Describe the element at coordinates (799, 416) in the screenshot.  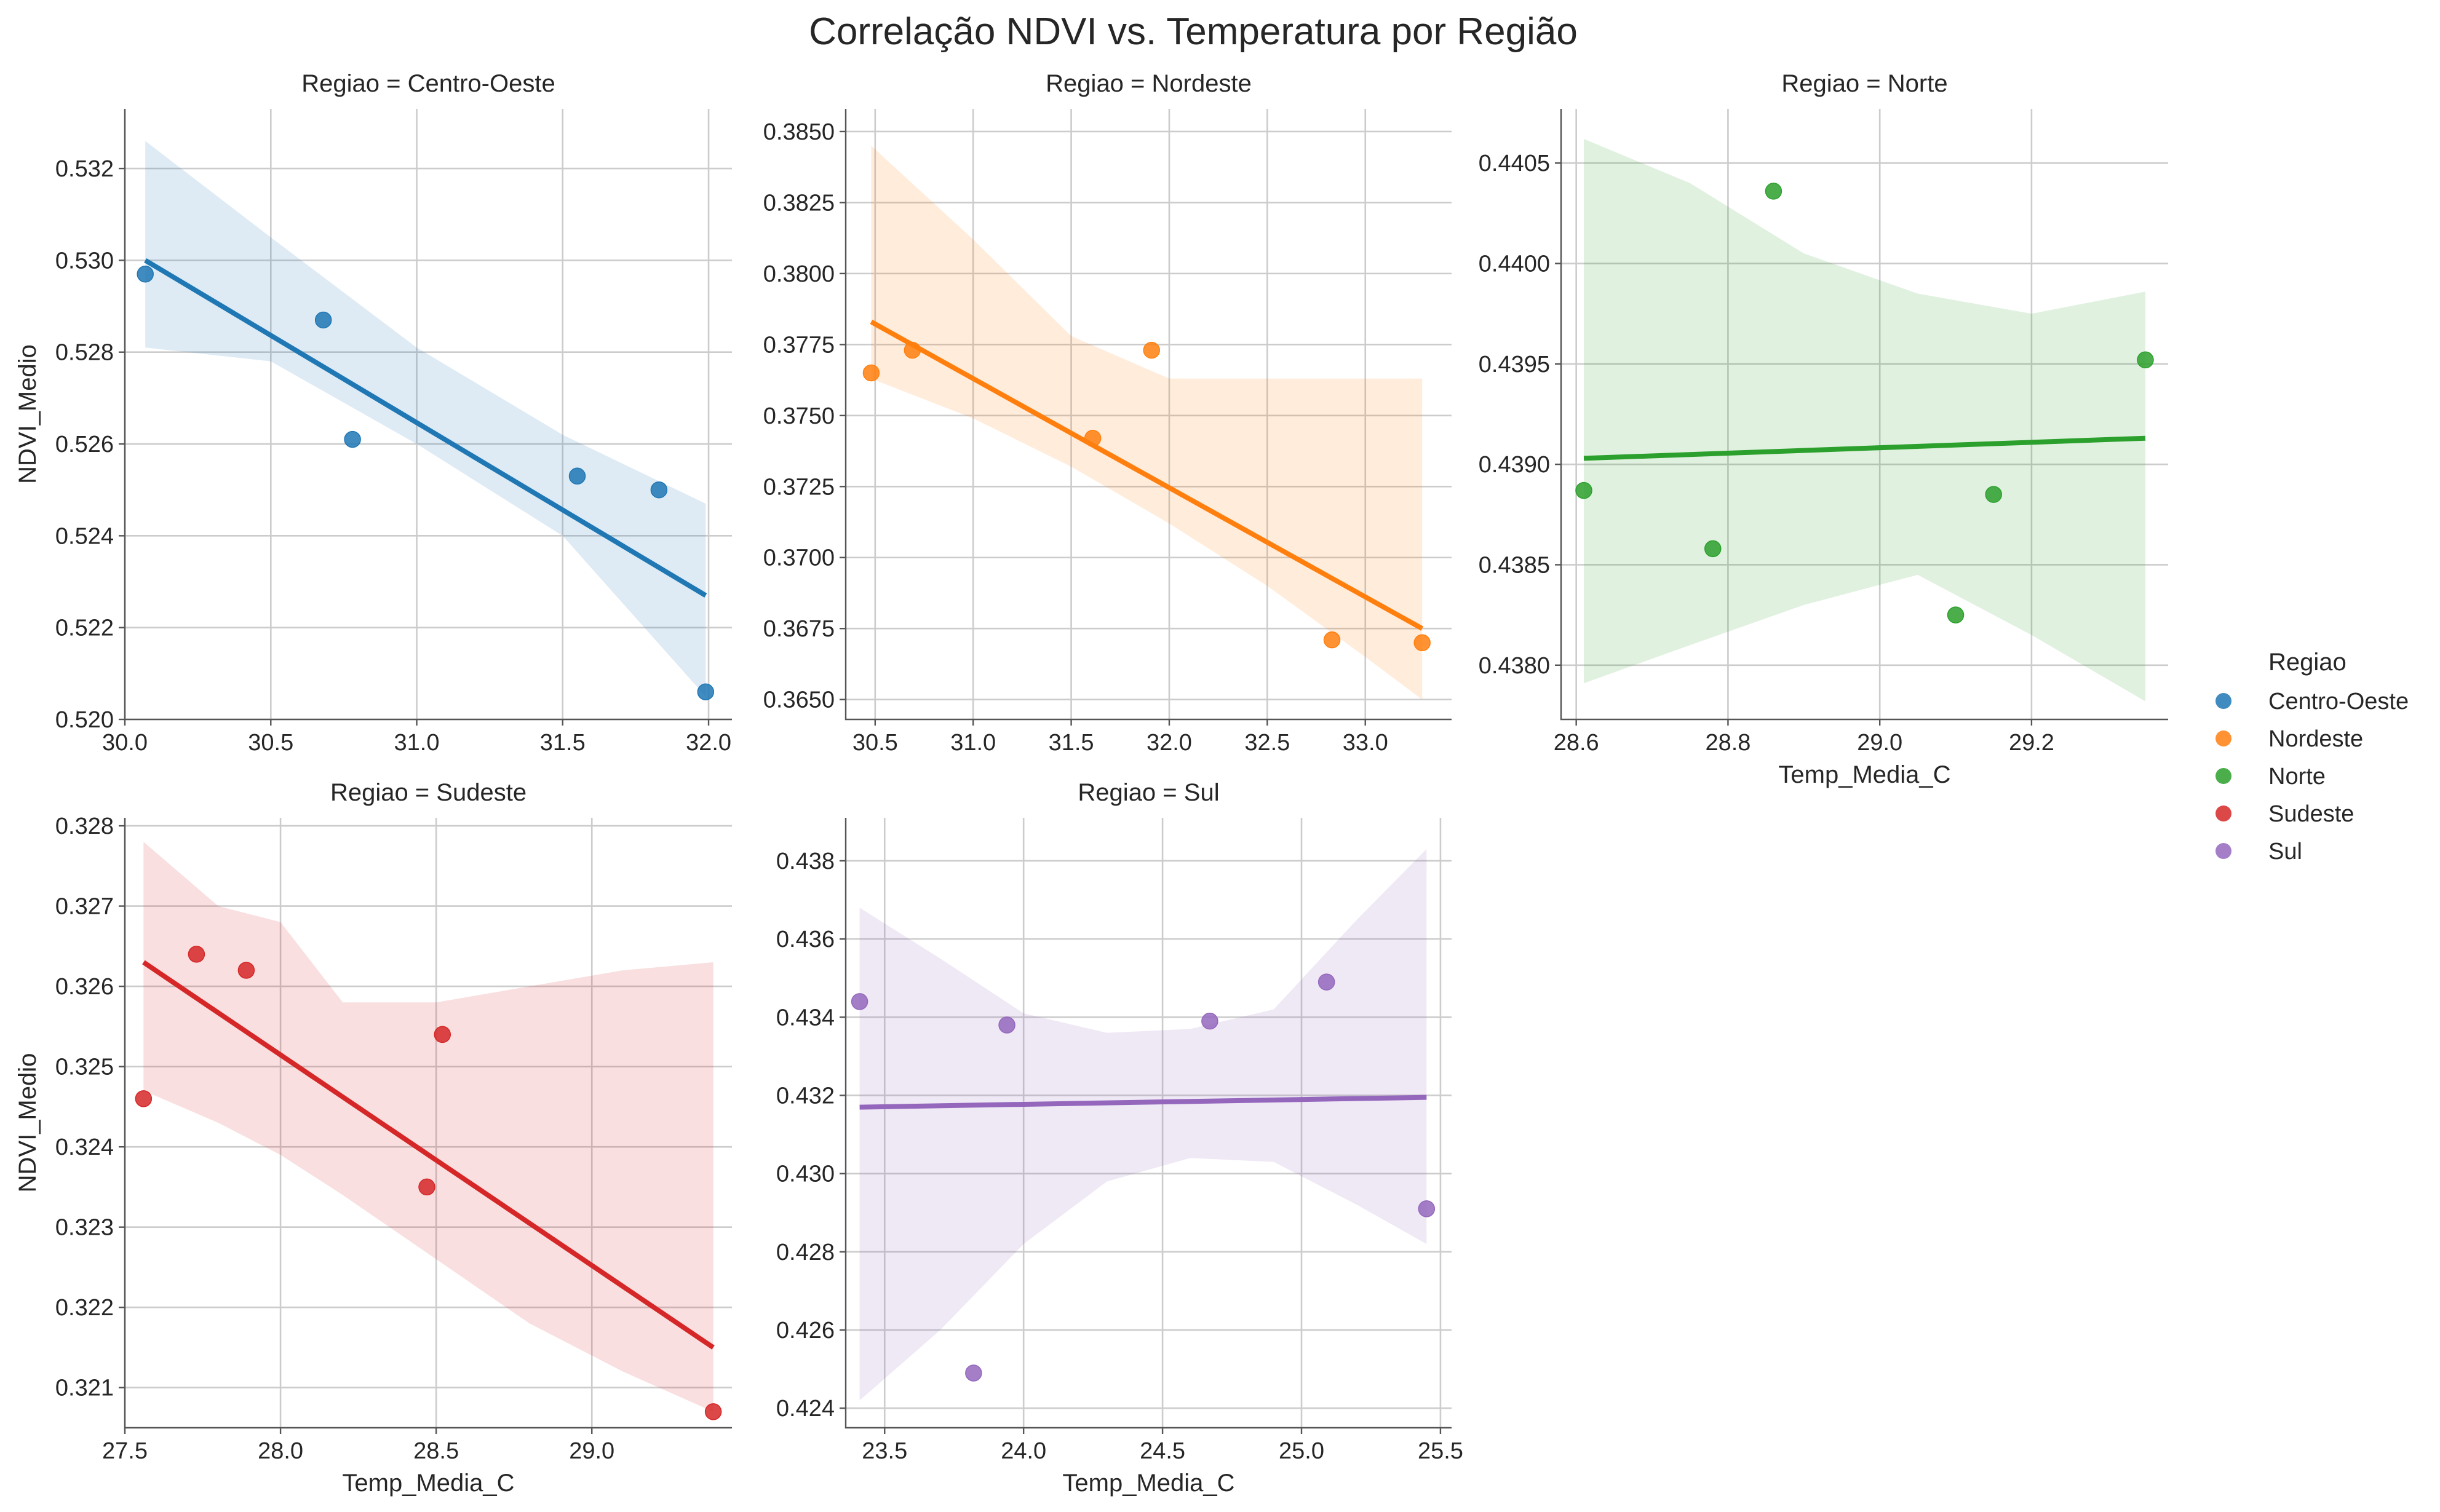
I see `y-tick-label: 0.3750` at that location.